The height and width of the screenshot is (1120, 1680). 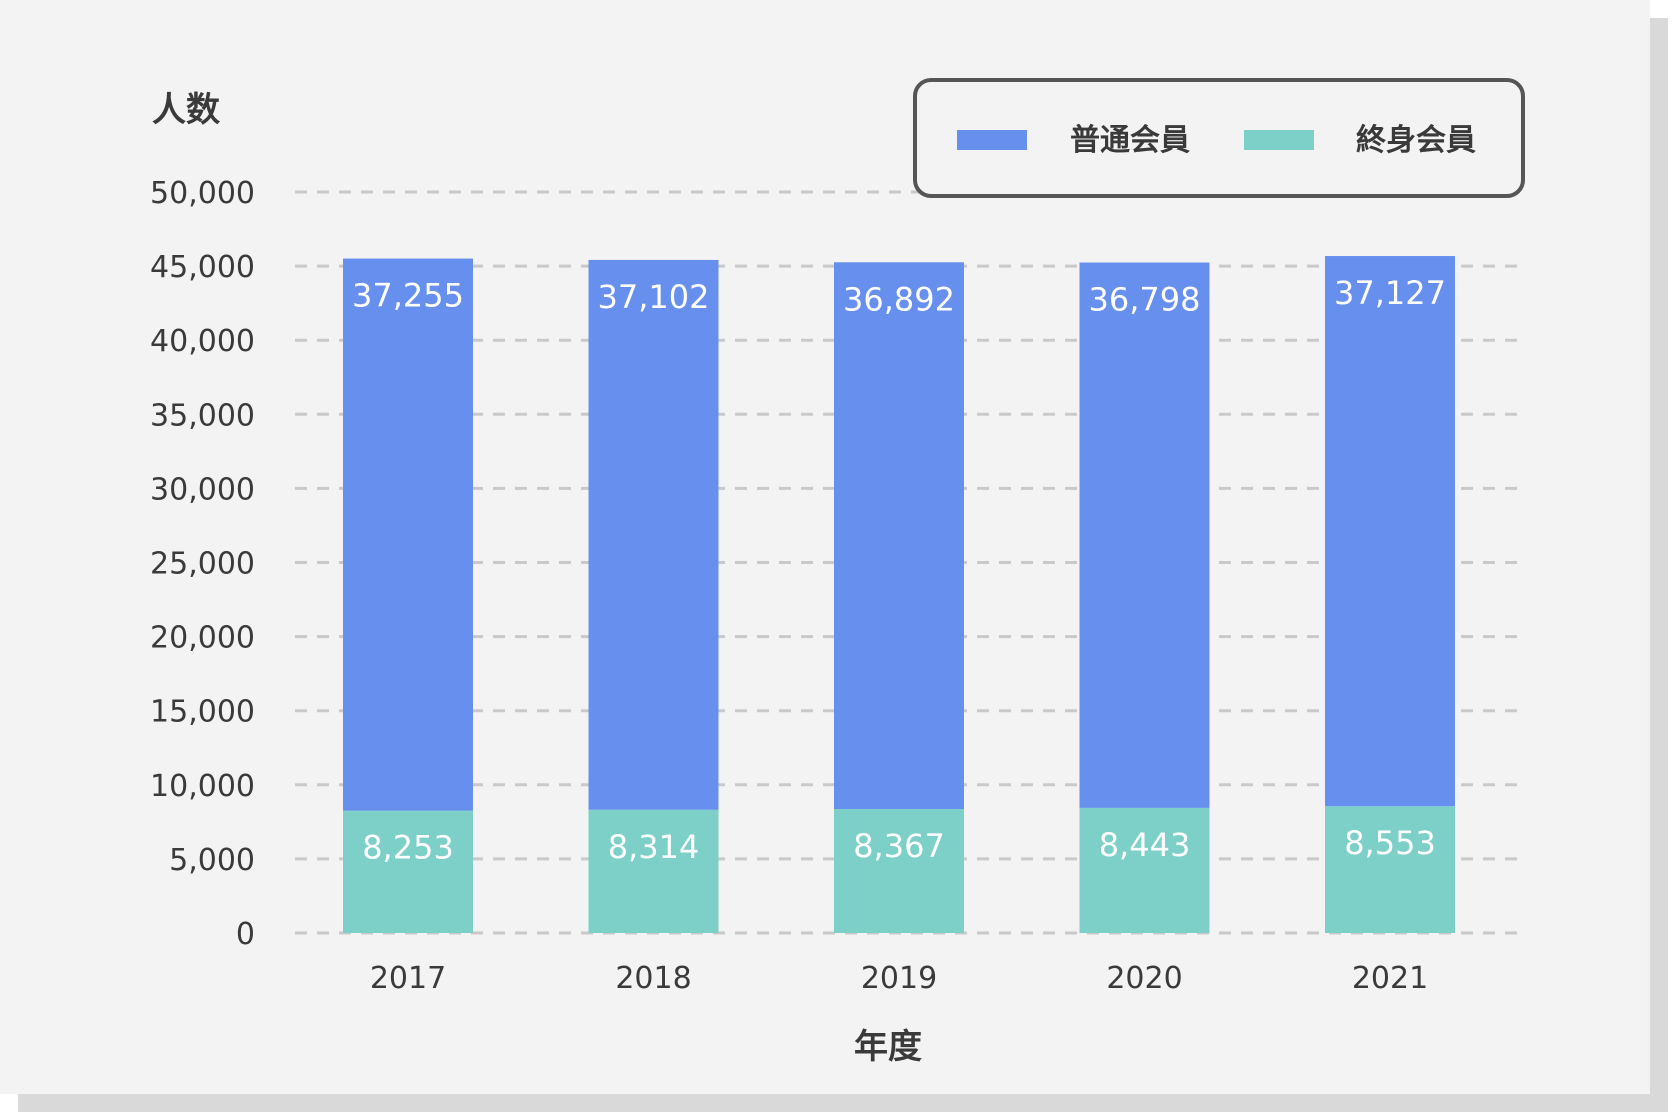 What do you see at coordinates (1390, 843) in the screenshot?
I see `data-label-lifetime-member: 8,553` at bounding box center [1390, 843].